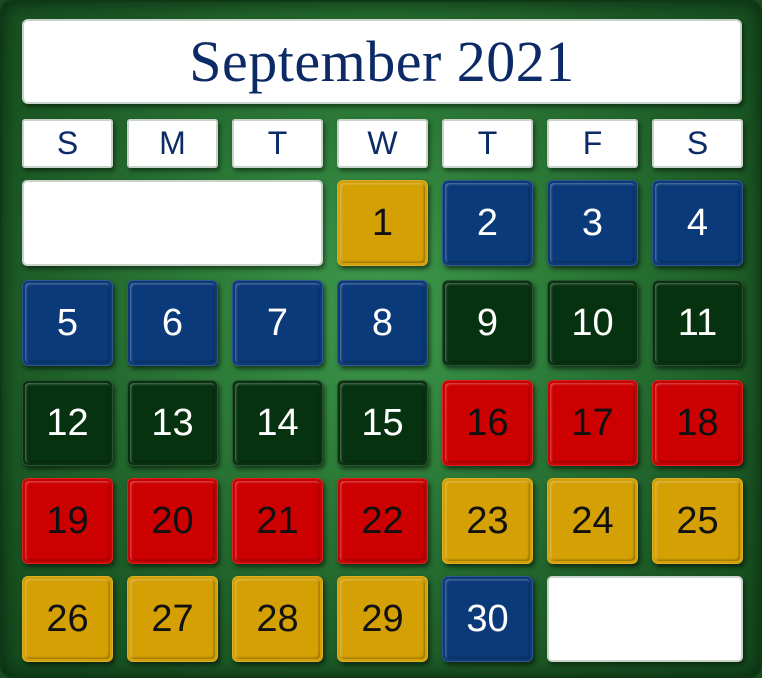 The width and height of the screenshot is (762, 678). I want to click on weekday-sunday: S, so click(67, 143).